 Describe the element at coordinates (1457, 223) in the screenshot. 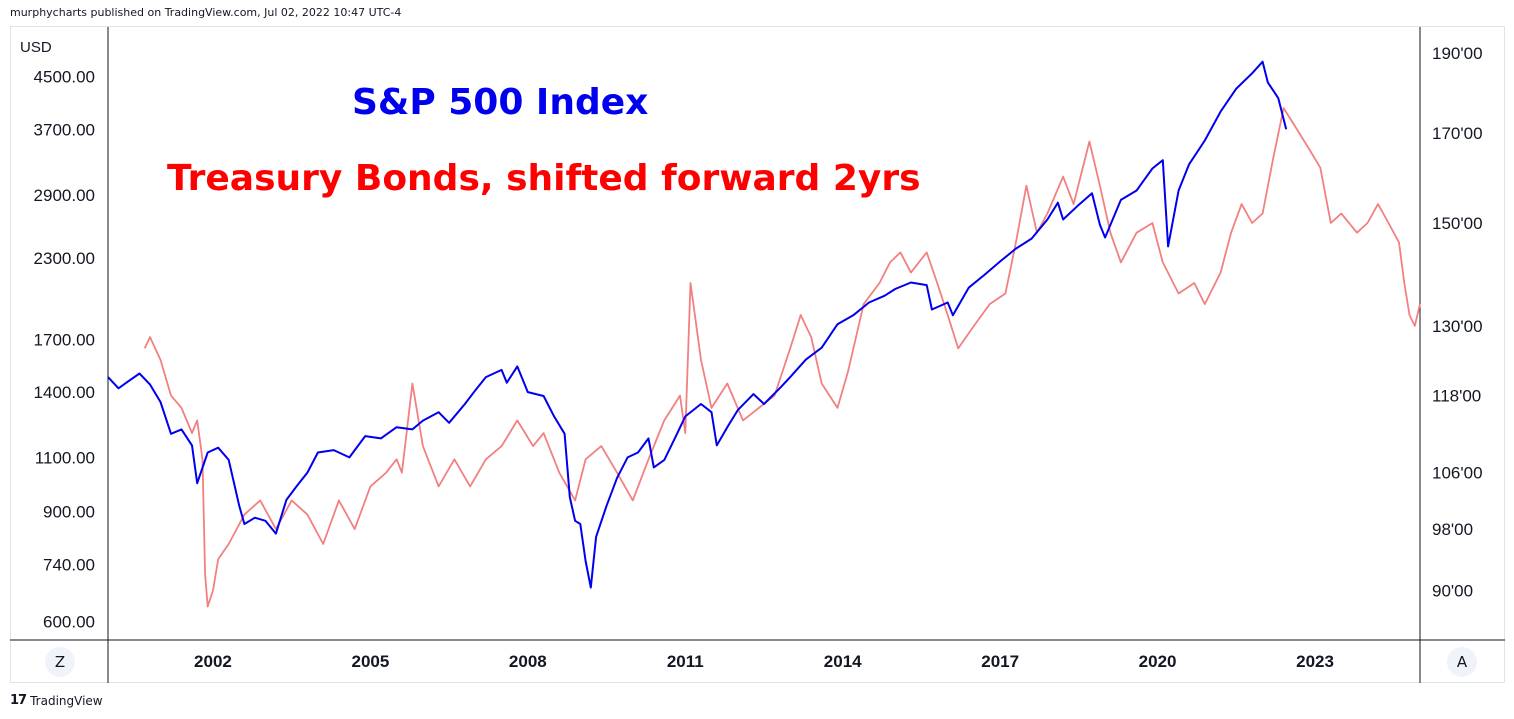

I see `right-tick-label: 150'00` at that location.